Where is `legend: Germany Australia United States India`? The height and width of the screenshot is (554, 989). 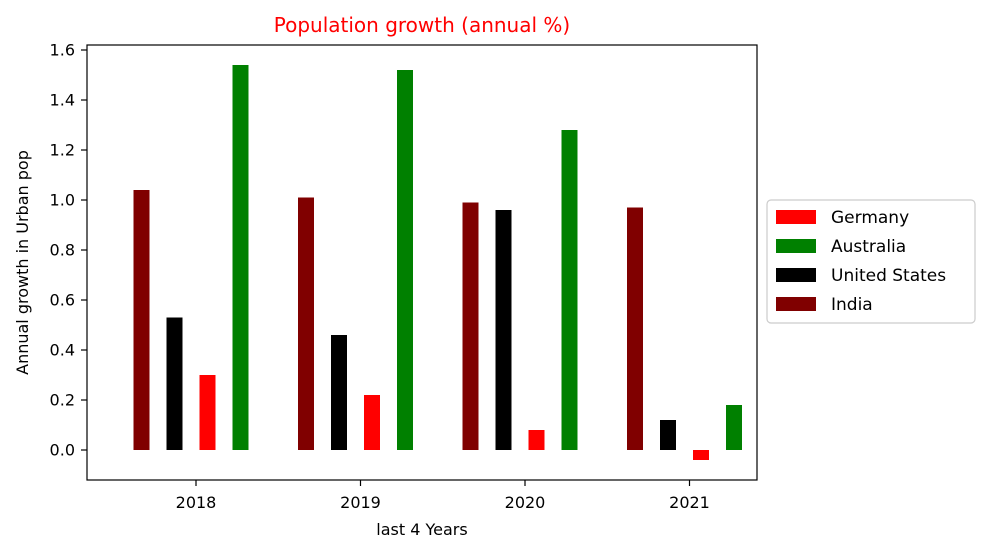 legend: Germany Australia United States India is located at coordinates (871, 261).